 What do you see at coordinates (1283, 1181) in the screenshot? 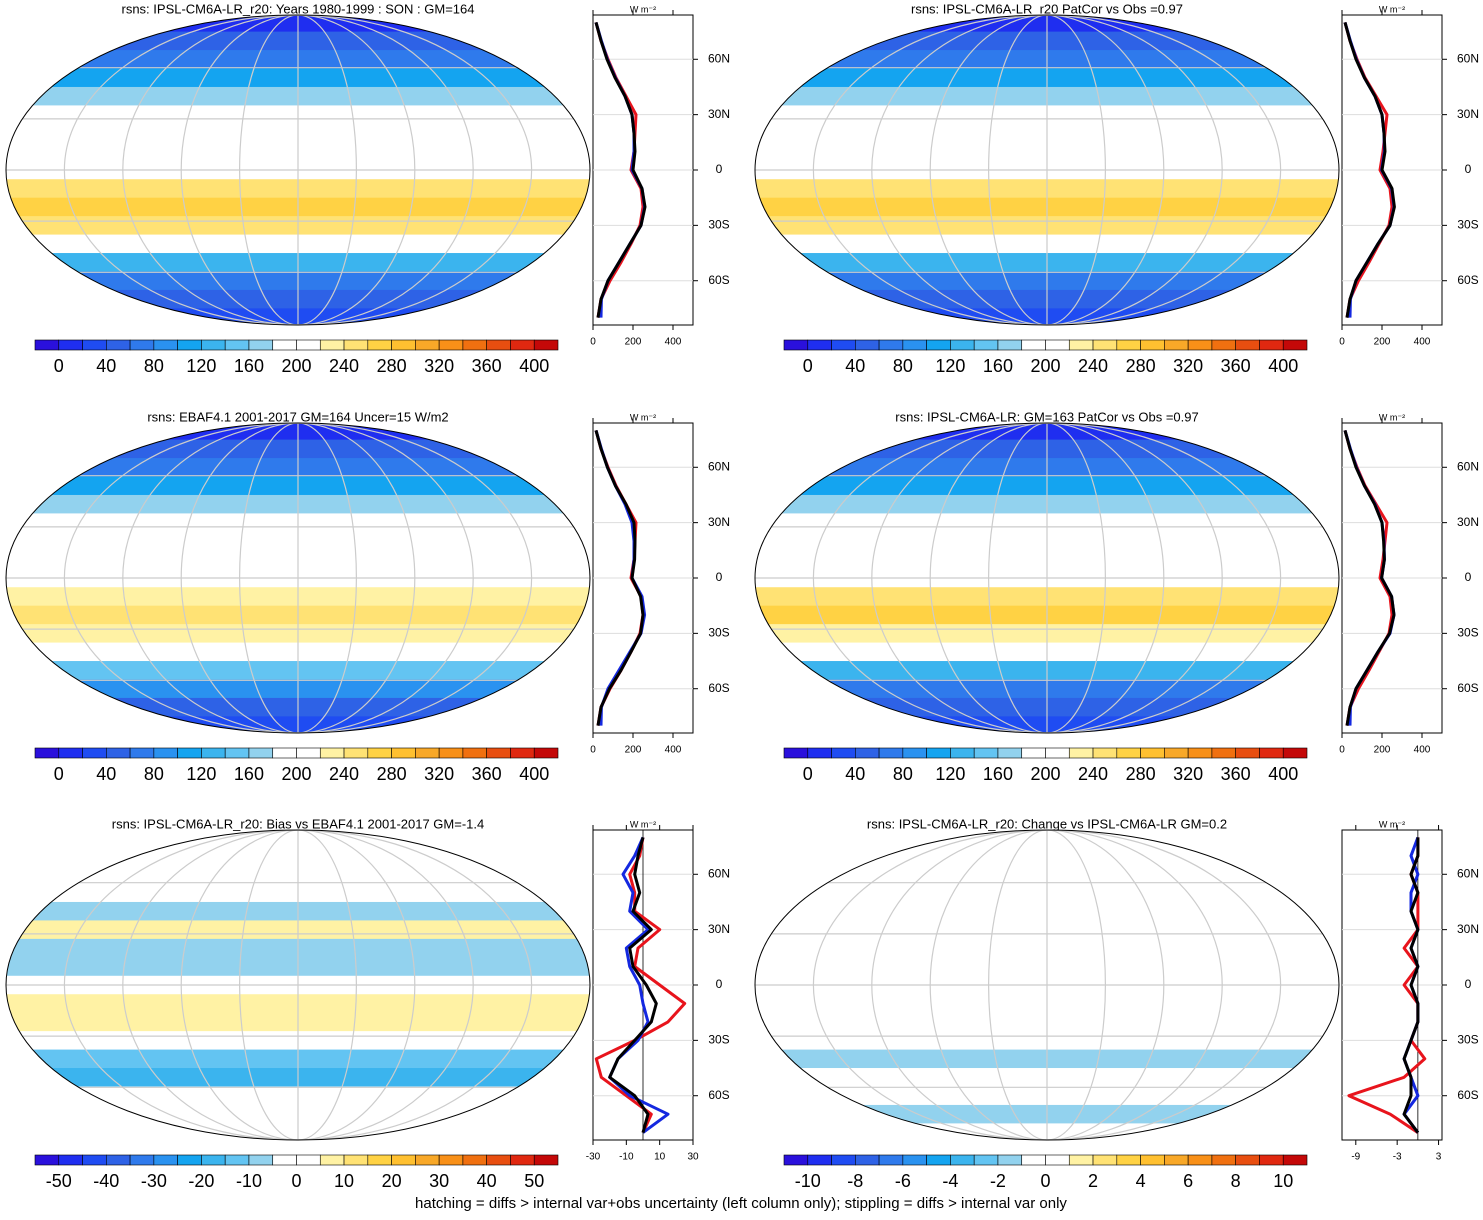
I see `colorbar-label: 10` at bounding box center [1283, 1181].